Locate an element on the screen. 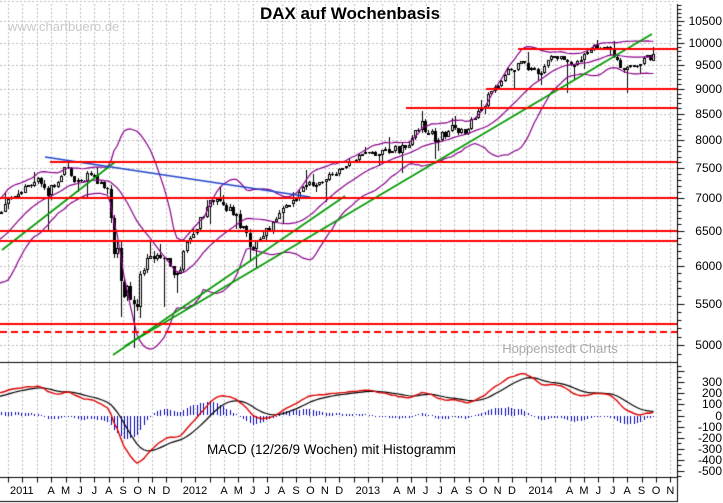 Image resolution: width=723 pixels, height=503 pixels. price-axis-label: 7500 is located at coordinates (708, 168).